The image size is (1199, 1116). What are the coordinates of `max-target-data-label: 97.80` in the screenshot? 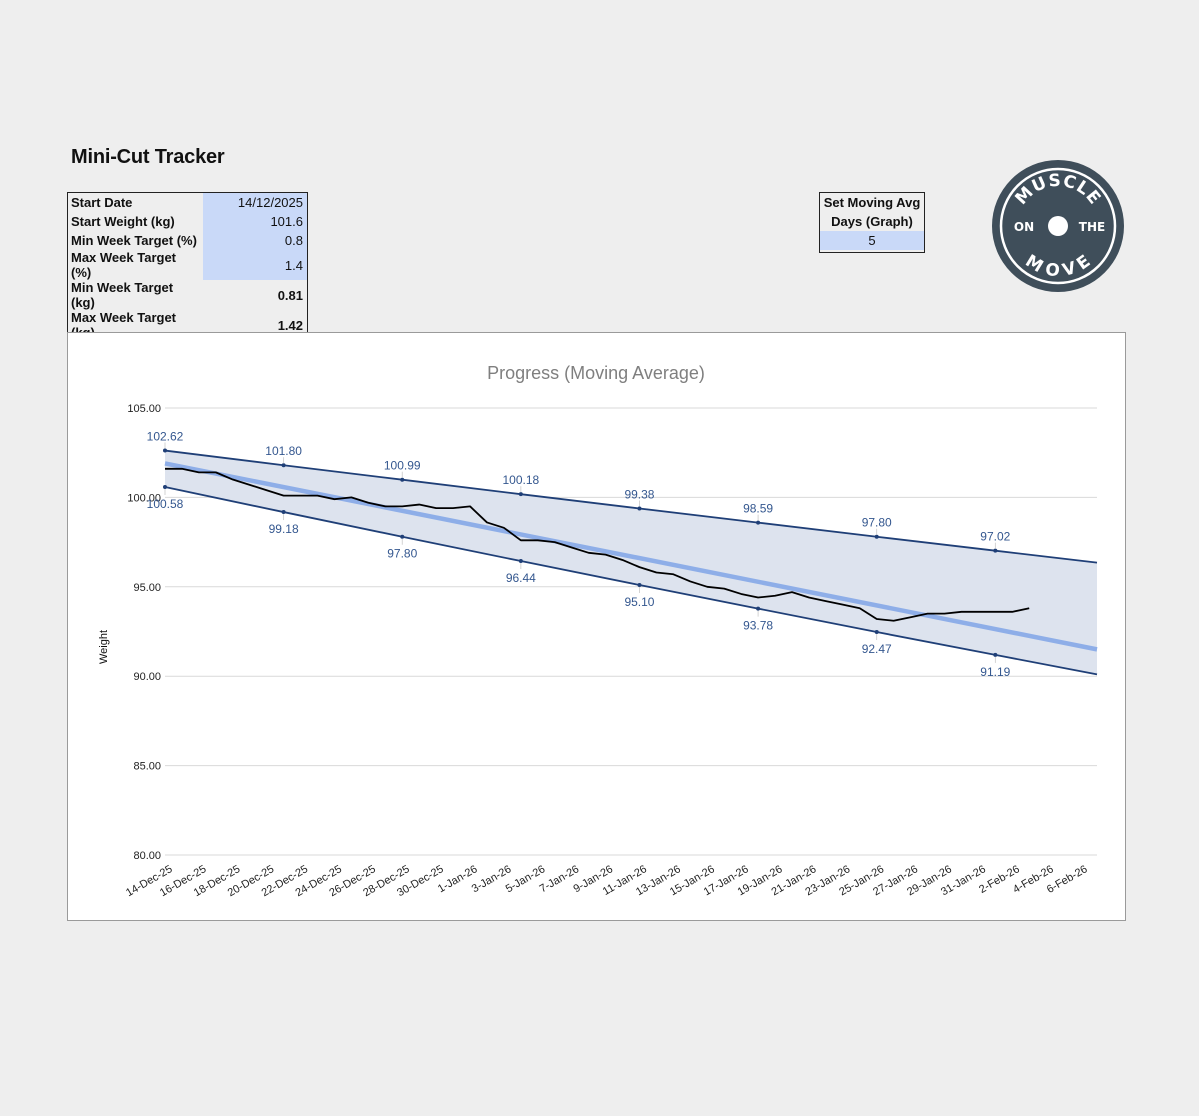 It's located at (877, 523).